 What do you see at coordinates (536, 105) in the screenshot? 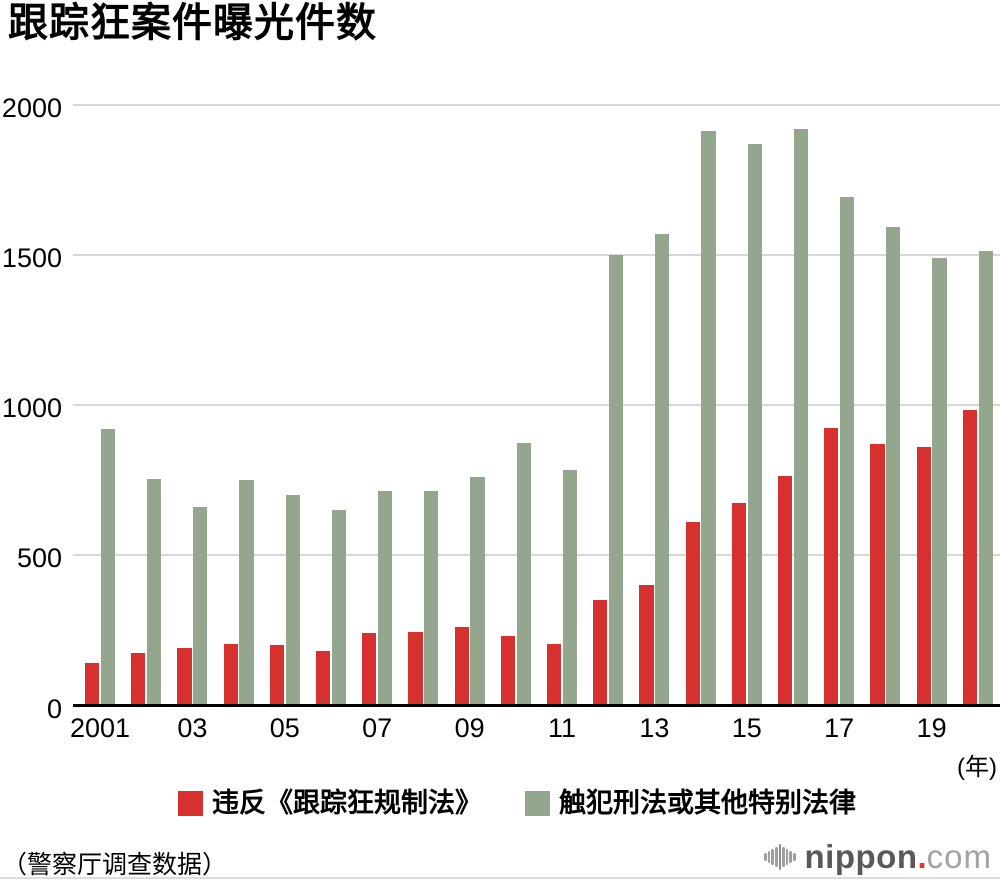
I see `gridline-2000` at bounding box center [536, 105].